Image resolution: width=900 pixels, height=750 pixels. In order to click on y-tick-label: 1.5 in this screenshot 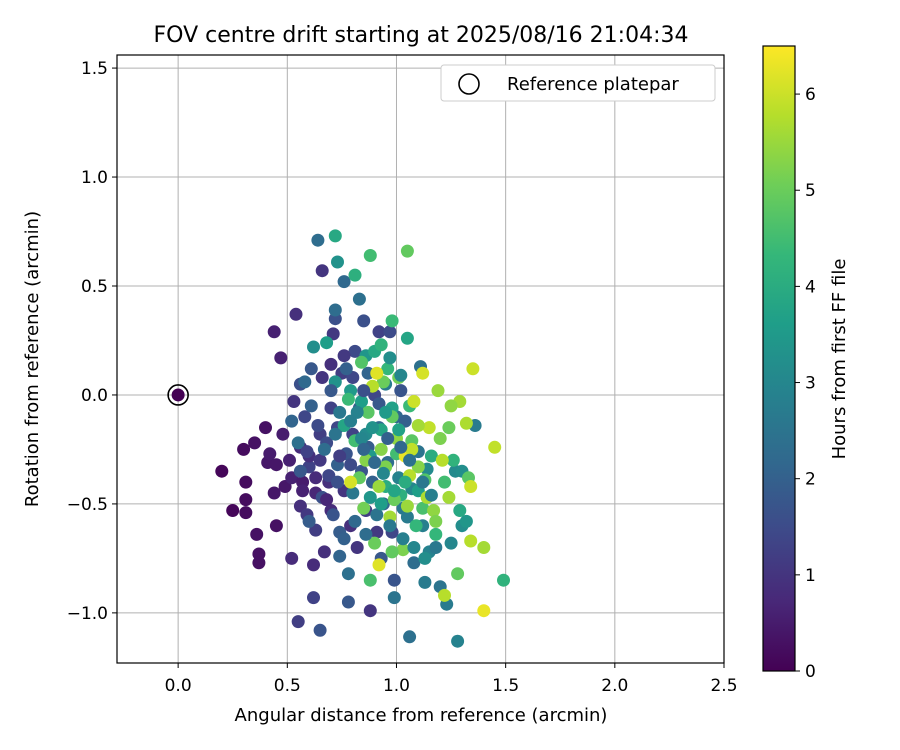, I will do `click(94, 69)`.